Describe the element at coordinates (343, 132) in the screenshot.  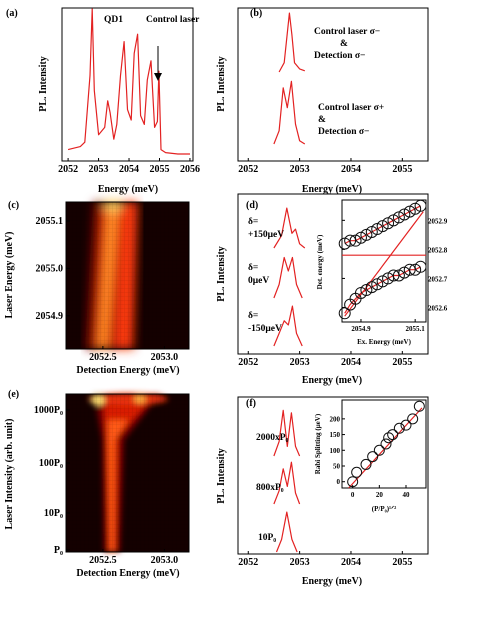
I see `annotation-detection-sigma-minus-2: Detection σ−` at that location.